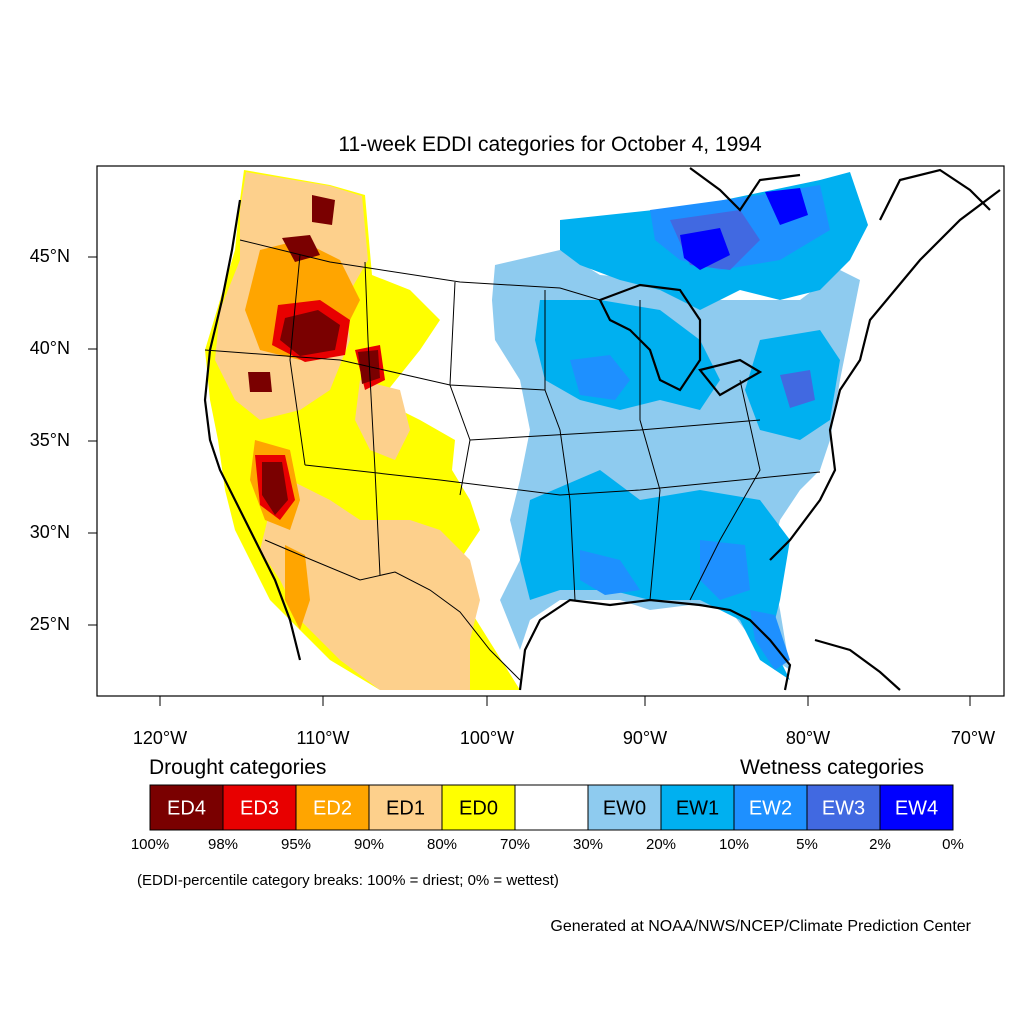 This screenshot has height=1024, width=1024. Describe the element at coordinates (49, 440) in the screenshot. I see `lat-label-35: 35°N` at that location.